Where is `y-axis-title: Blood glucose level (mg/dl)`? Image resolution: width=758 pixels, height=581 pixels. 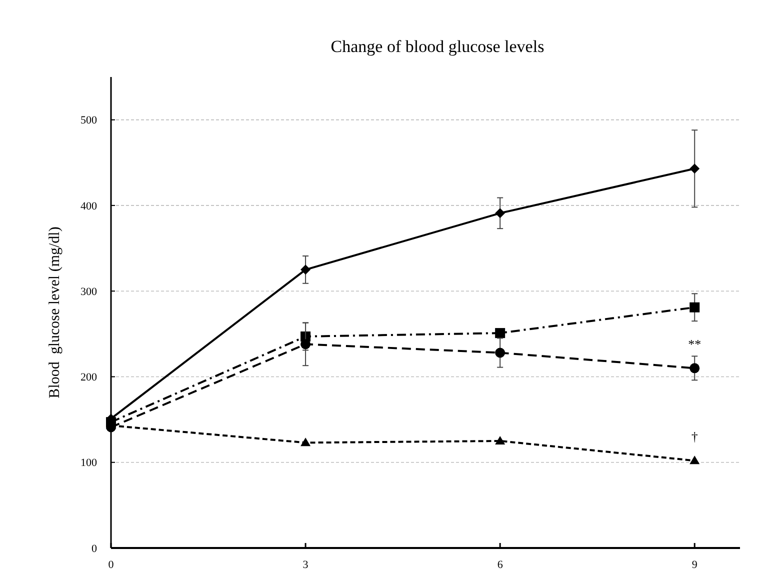
y-axis-title: Blood glucose level (mg/dl) is located at coordinates (55, 312).